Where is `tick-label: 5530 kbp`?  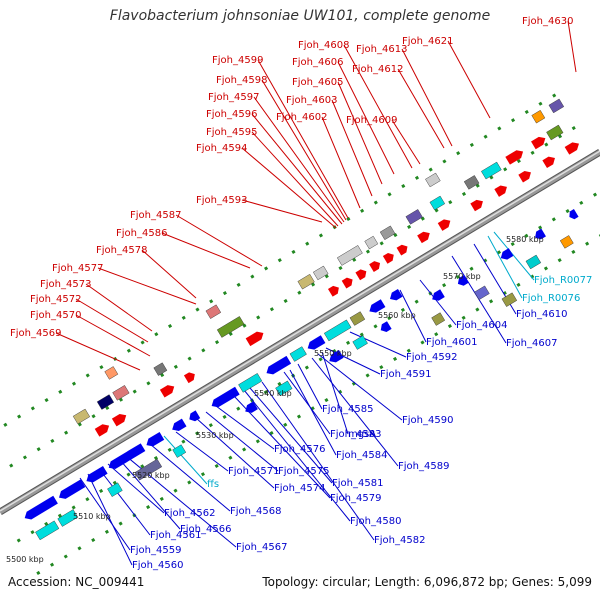 tick-label: 5530 kbp is located at coordinates (215, 435).